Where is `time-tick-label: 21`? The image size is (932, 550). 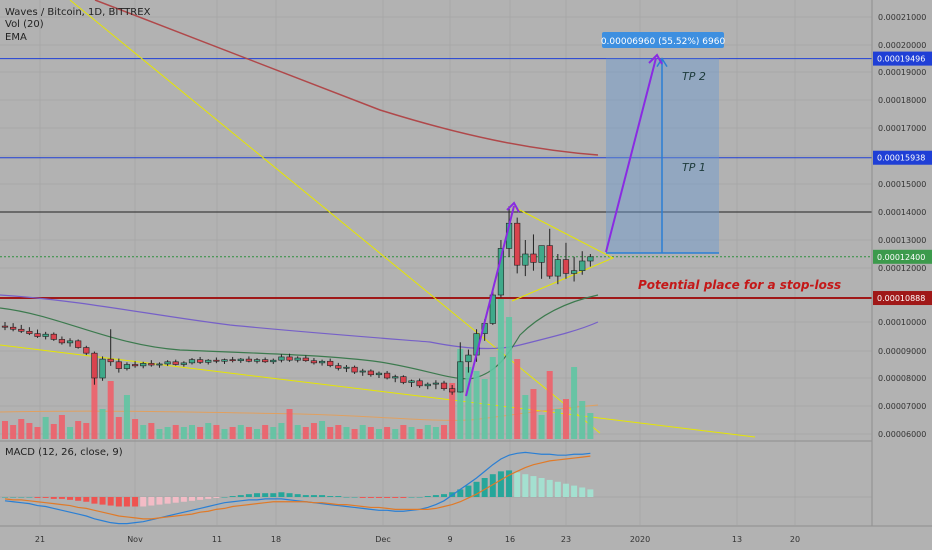
time-tick-label: 21 is located at coordinates (40, 539).